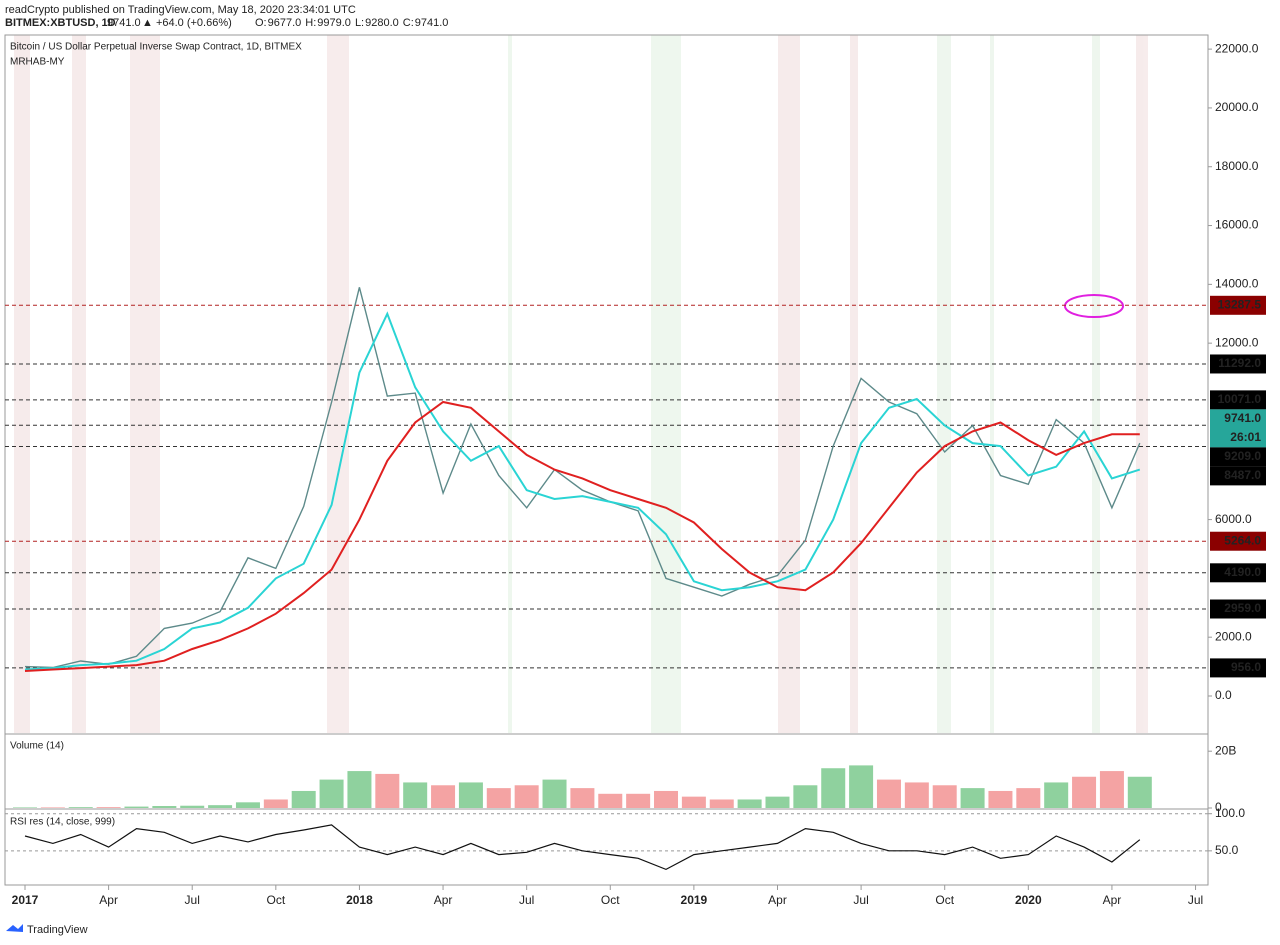 The width and height of the screenshot is (1280, 945). I want to click on x-tick-label: 2019, so click(694, 900).